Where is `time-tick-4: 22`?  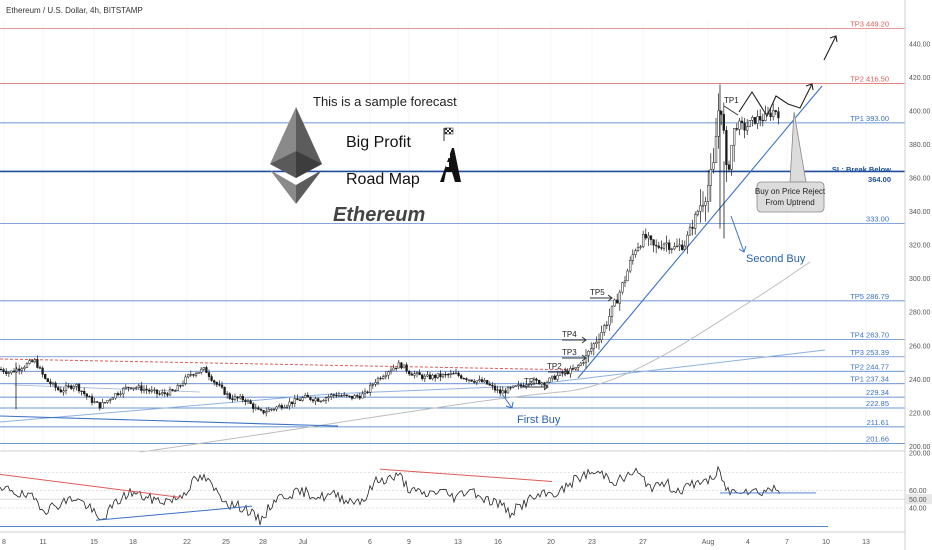 time-tick-4: 22 is located at coordinates (187, 542).